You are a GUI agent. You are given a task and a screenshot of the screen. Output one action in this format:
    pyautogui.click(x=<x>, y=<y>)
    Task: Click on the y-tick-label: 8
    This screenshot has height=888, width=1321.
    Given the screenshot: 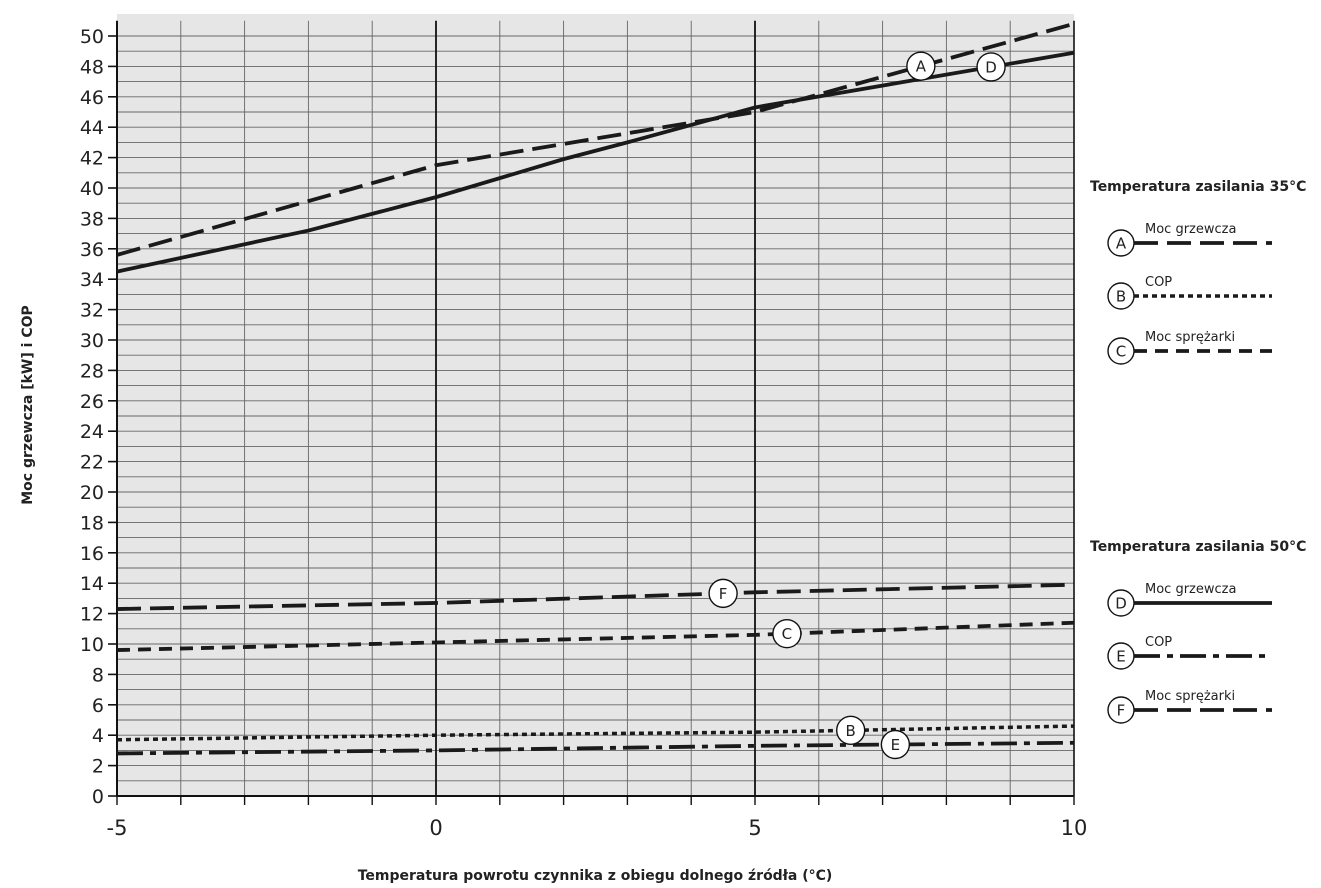 What is the action you would take?
    pyautogui.click(x=98, y=675)
    